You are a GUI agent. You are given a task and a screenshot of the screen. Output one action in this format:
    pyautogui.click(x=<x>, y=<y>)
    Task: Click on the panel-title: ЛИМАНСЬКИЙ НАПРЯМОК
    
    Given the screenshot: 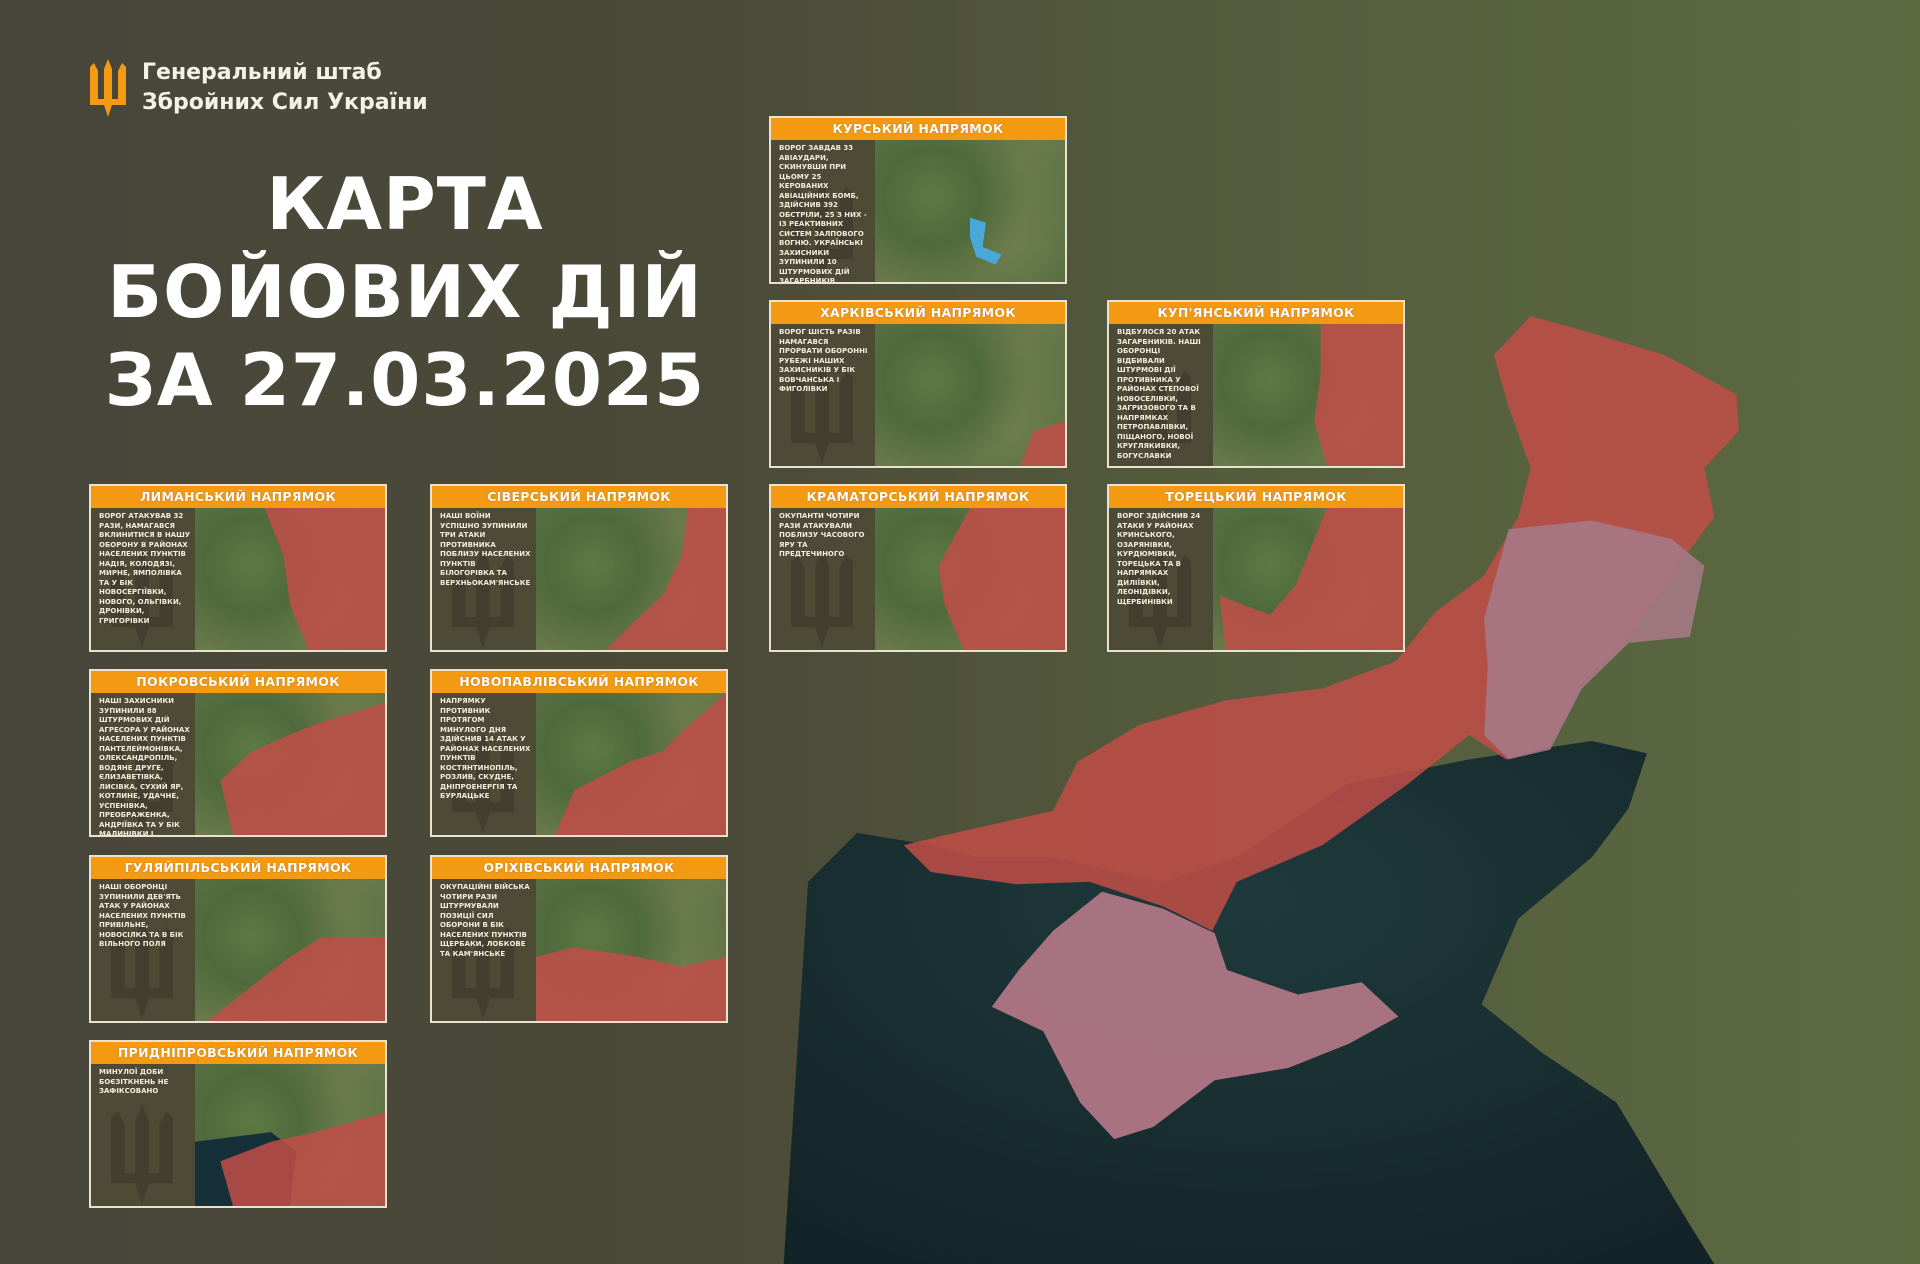 What is the action you would take?
    pyautogui.click(x=238, y=497)
    